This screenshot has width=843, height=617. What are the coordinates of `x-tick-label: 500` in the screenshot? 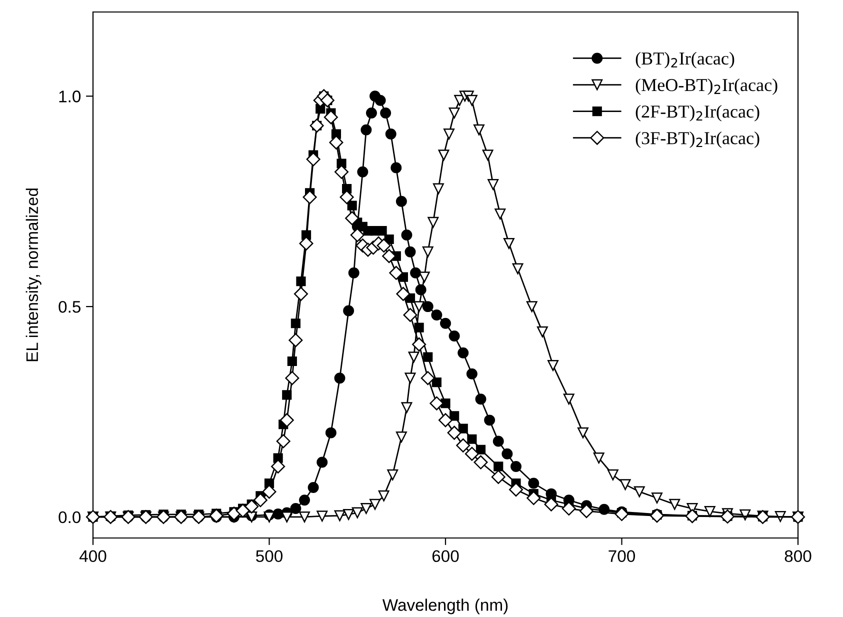 It's located at (269, 556).